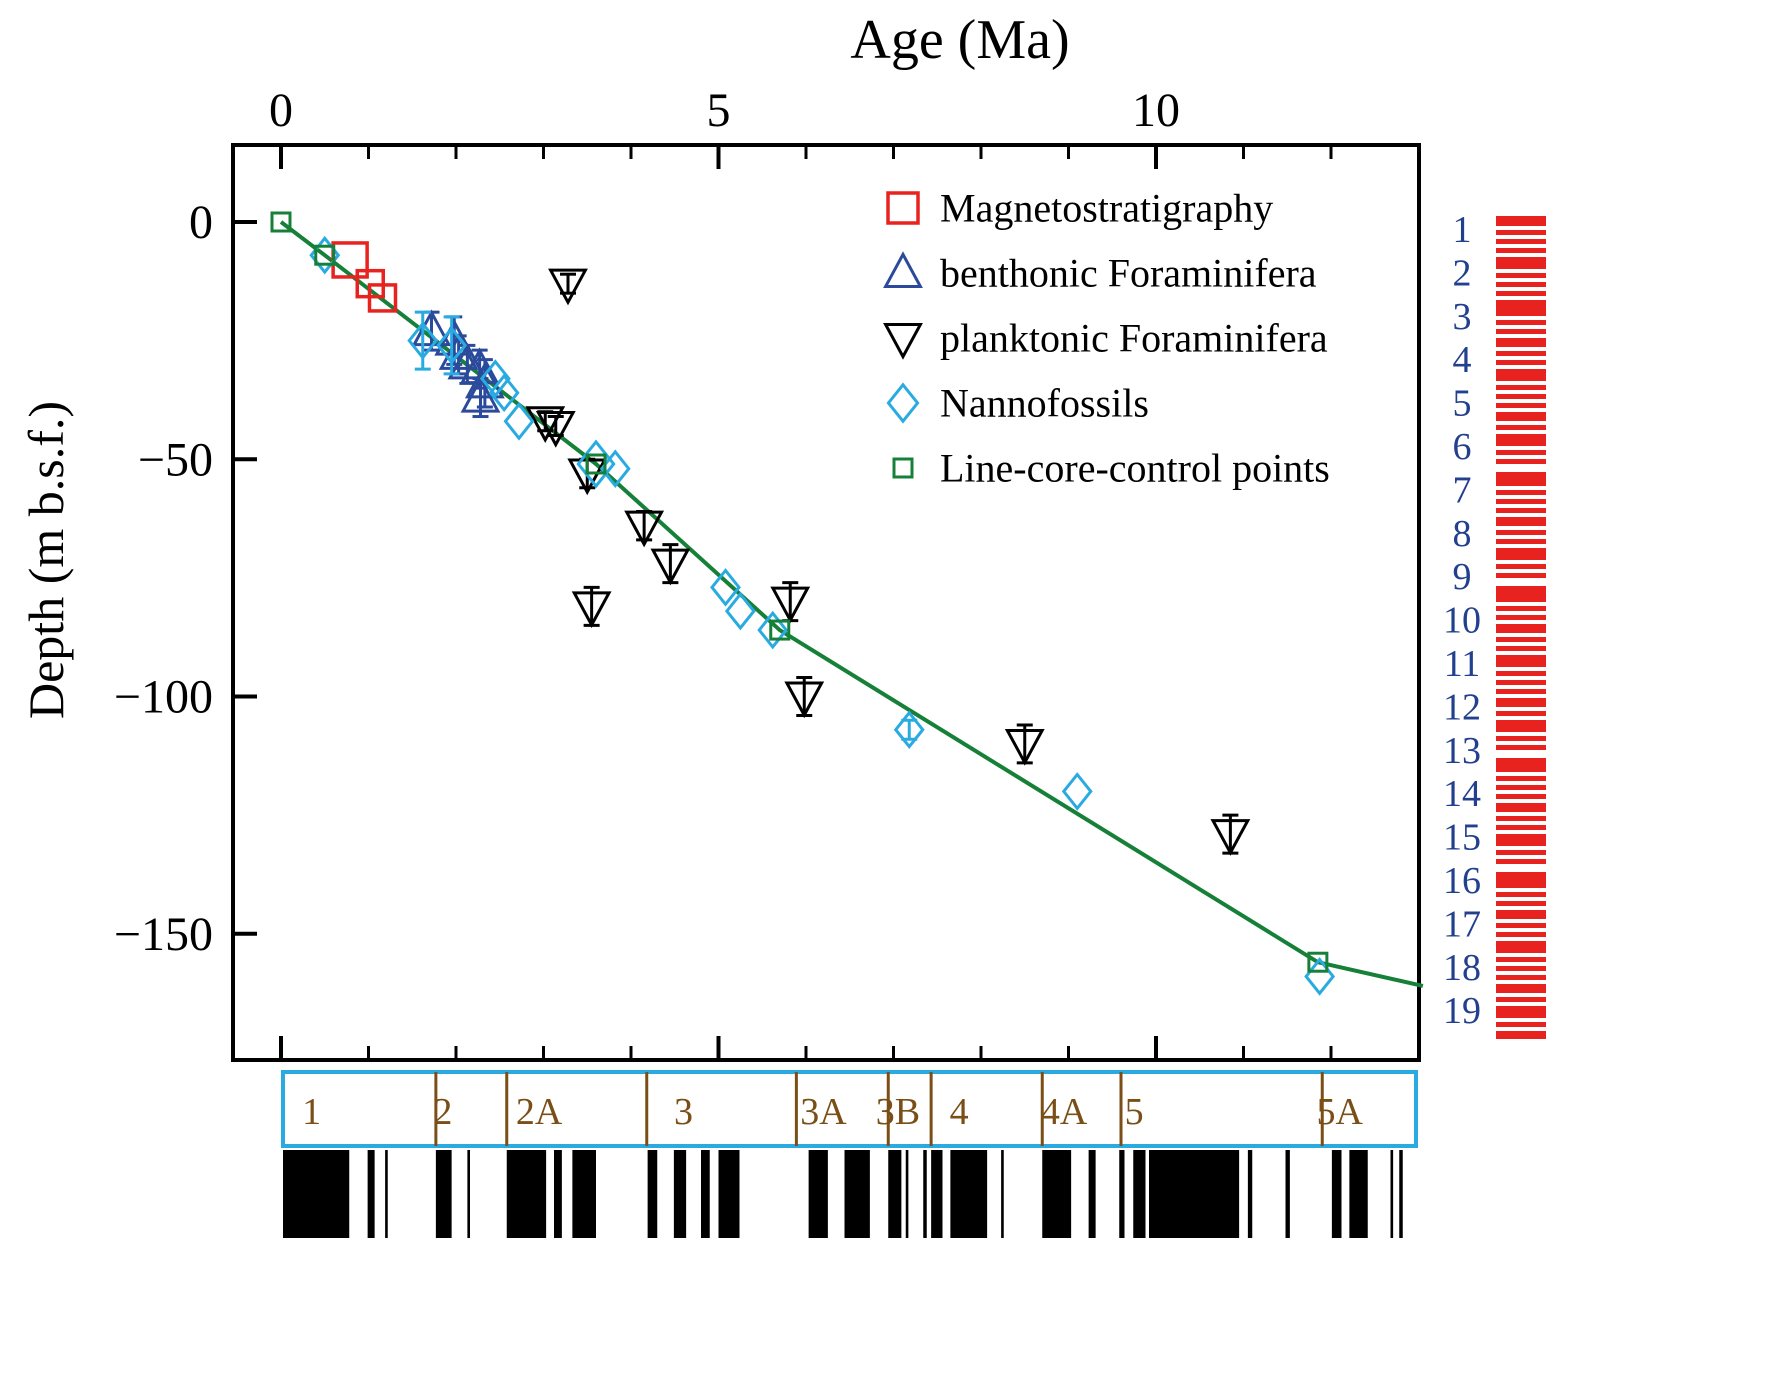  Describe the element at coordinates (1462, 881) in the screenshot. I see `core-number: 16` at that location.